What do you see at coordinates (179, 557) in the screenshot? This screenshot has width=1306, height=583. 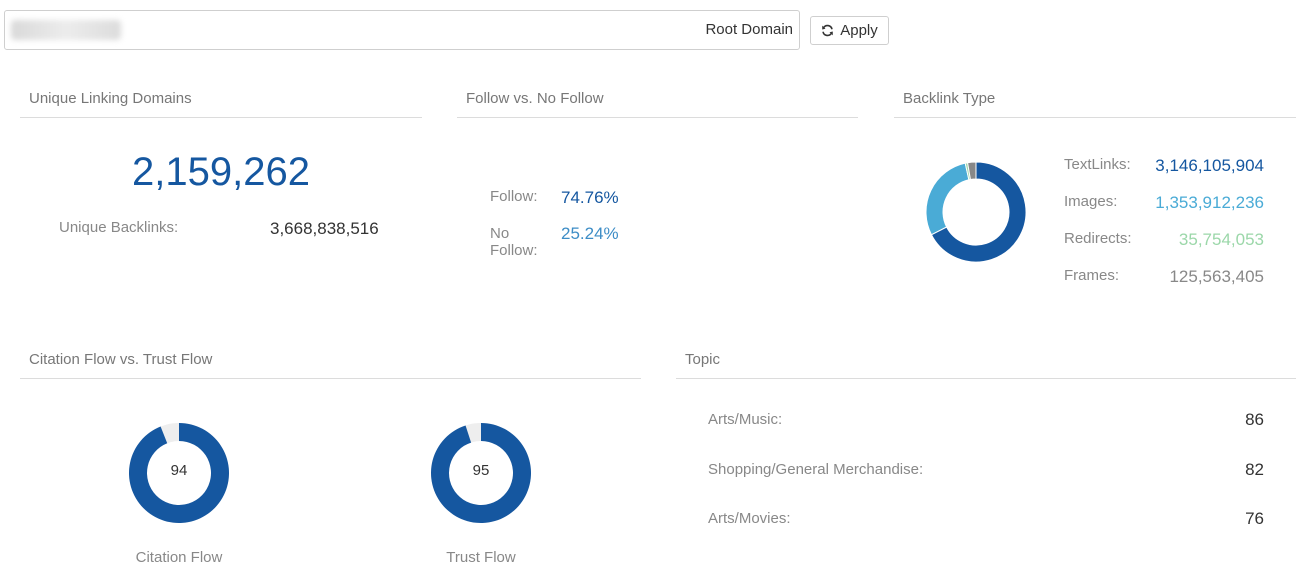 I see `citation-flow-caption: Citation Flow` at bounding box center [179, 557].